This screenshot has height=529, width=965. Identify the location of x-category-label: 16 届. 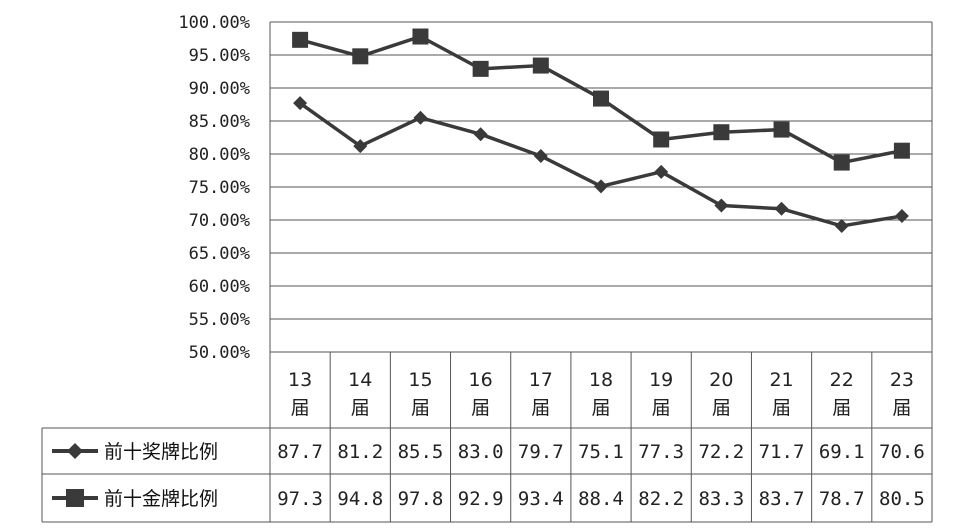
(481, 394).